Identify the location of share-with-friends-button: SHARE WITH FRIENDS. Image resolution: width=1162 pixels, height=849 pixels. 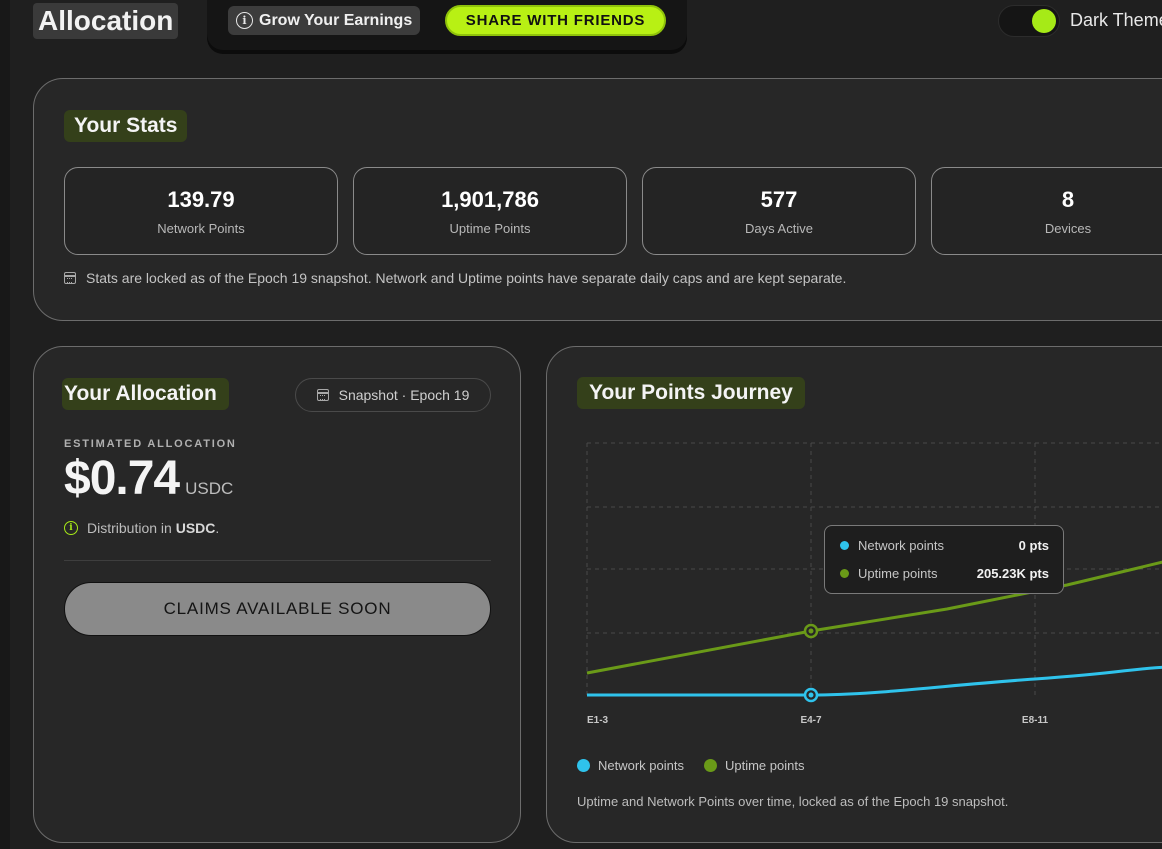
(555, 20).